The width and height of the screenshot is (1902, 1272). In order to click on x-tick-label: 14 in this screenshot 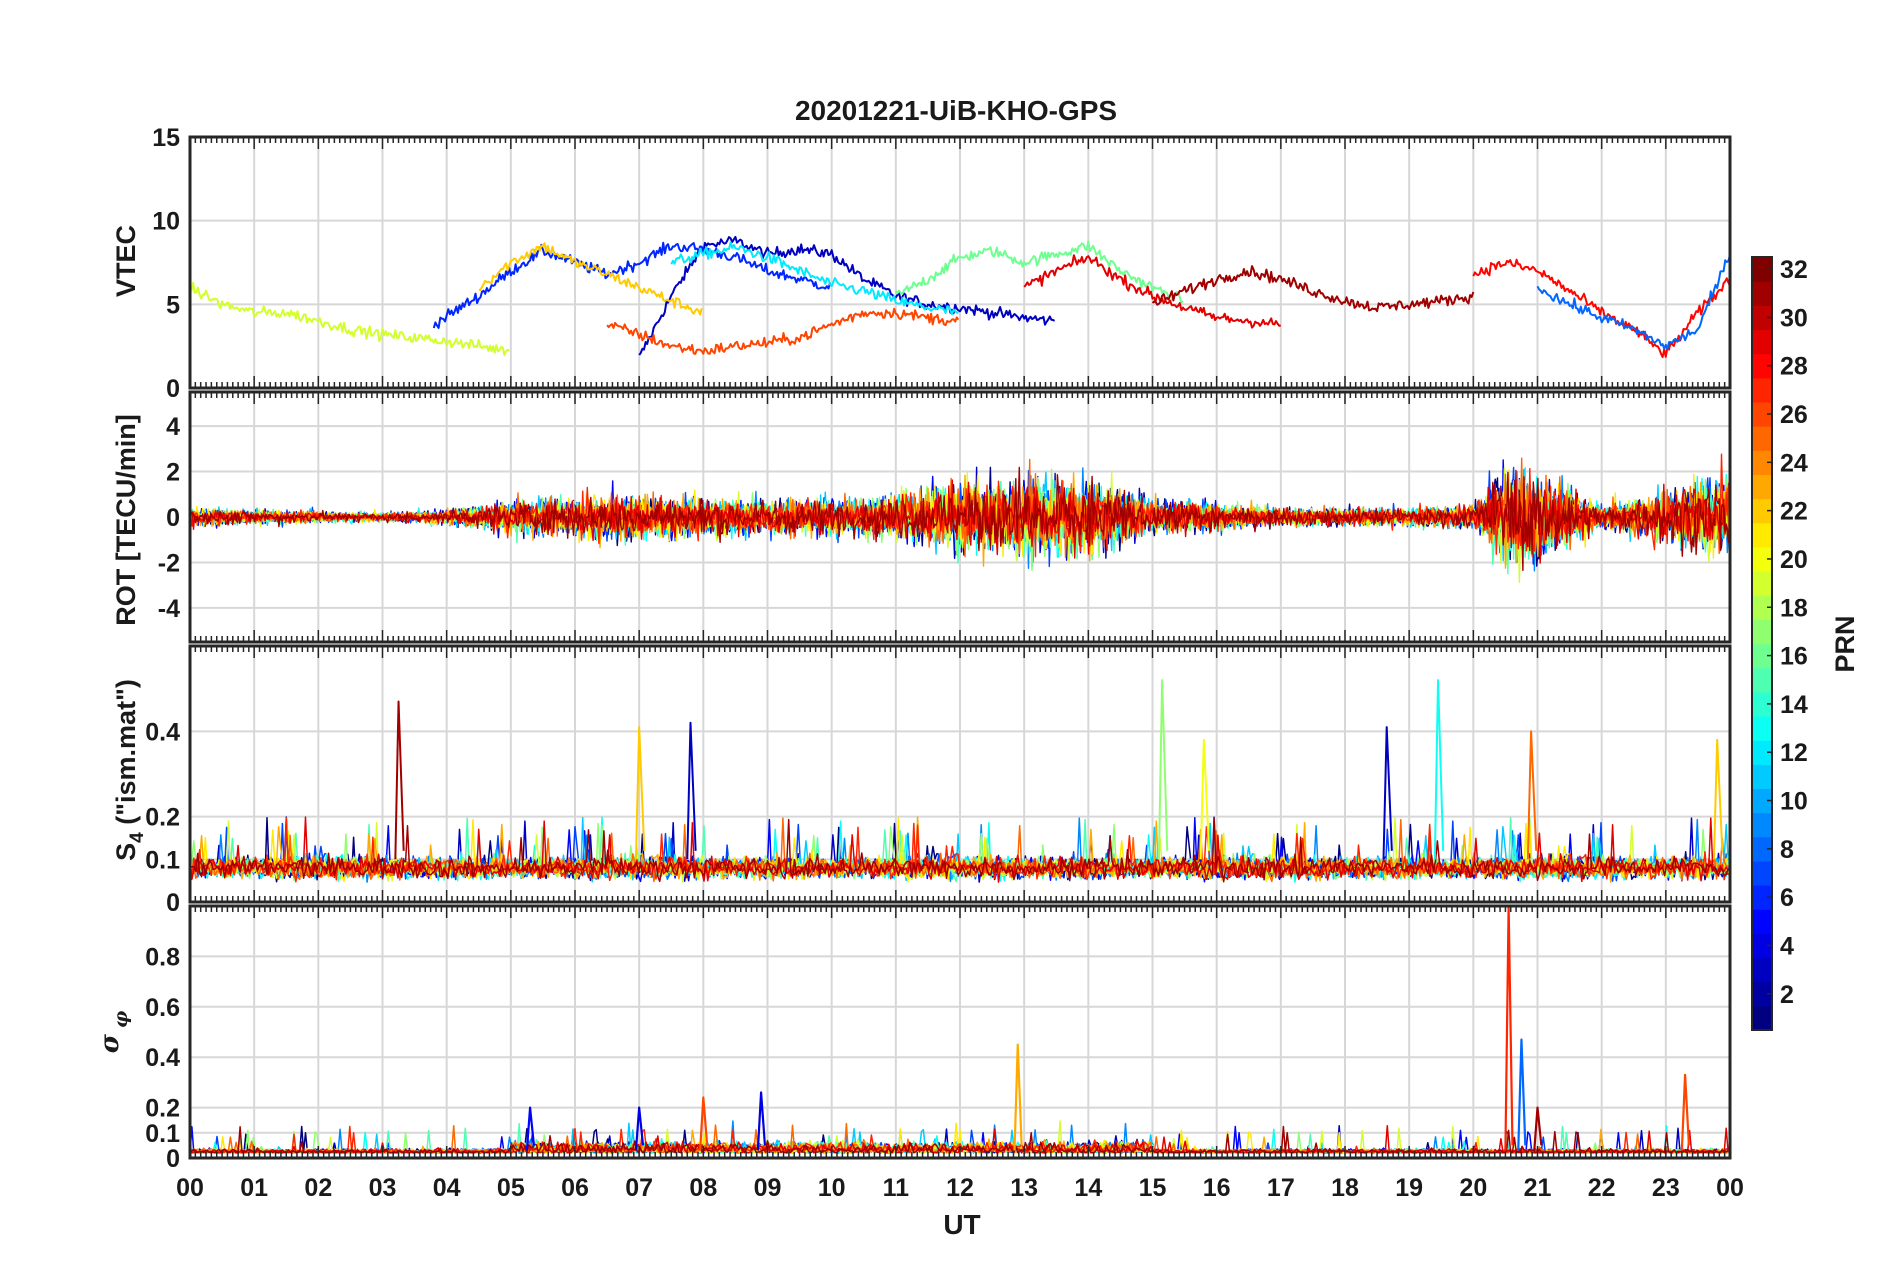, I will do `click(1088, 1188)`.